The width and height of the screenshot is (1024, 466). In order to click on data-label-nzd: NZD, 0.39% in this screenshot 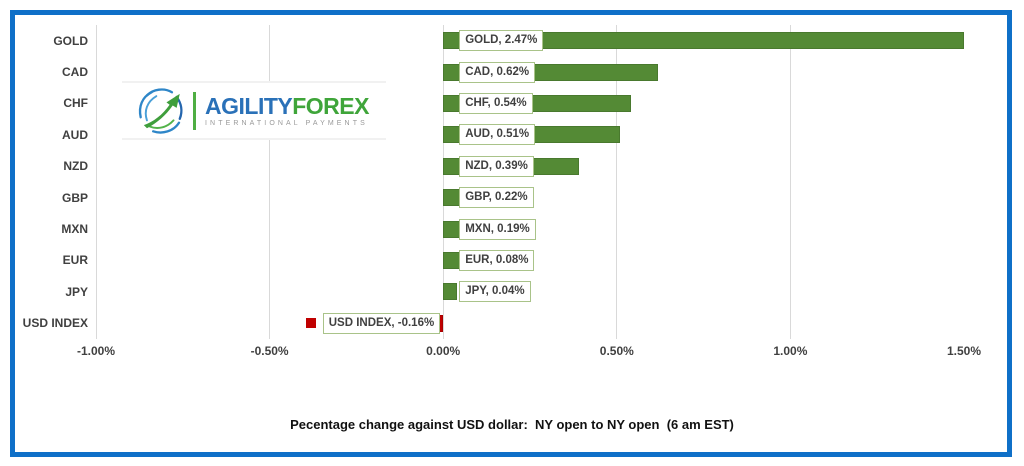, I will do `click(496, 166)`.